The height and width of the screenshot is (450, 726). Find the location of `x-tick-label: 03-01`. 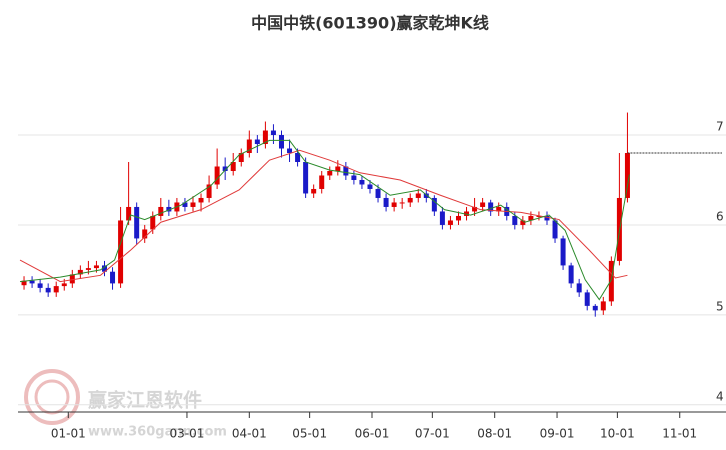

x-tick-label: 03-01 is located at coordinates (187, 434).